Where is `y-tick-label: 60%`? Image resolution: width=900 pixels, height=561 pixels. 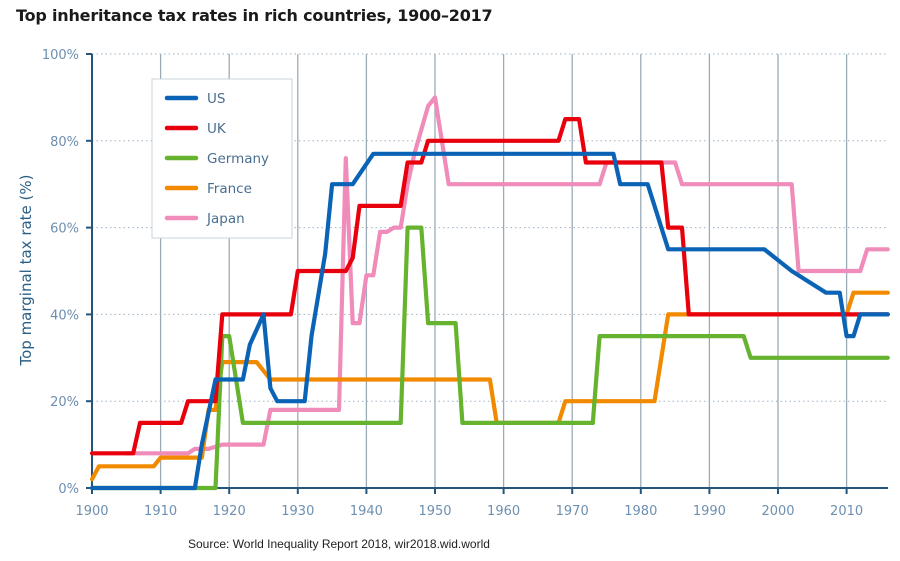 y-tick-label: 60% is located at coordinates (64, 229).